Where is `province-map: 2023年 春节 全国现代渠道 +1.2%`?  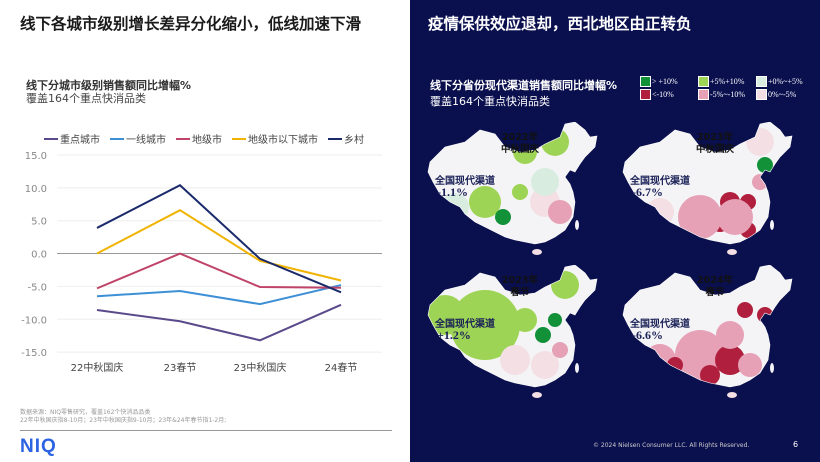
province-map: 2023年 春节 全国现代渠道 +1.2% is located at coordinates (515, 334).